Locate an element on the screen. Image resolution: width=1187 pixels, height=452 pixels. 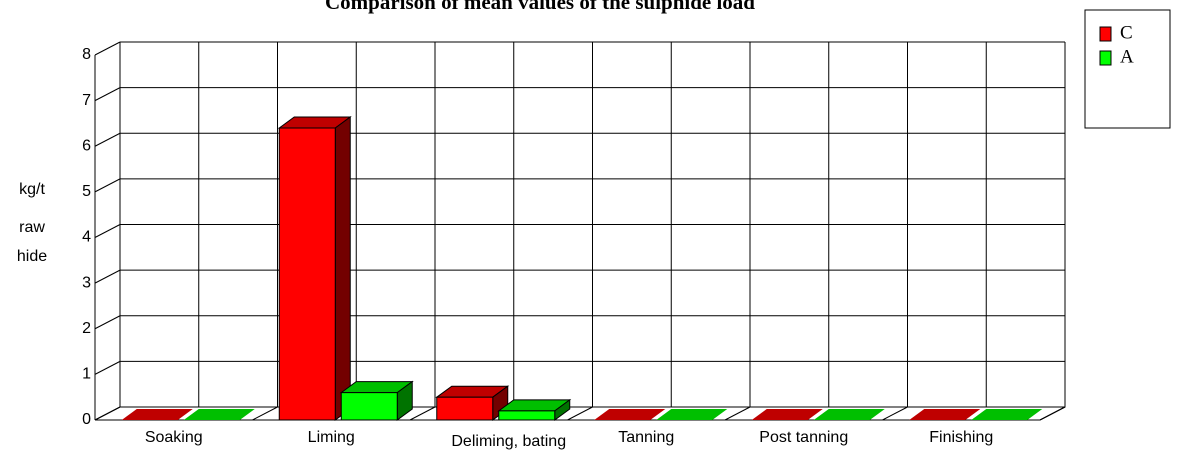
x-tick-label: Liming is located at coordinates (331, 437).